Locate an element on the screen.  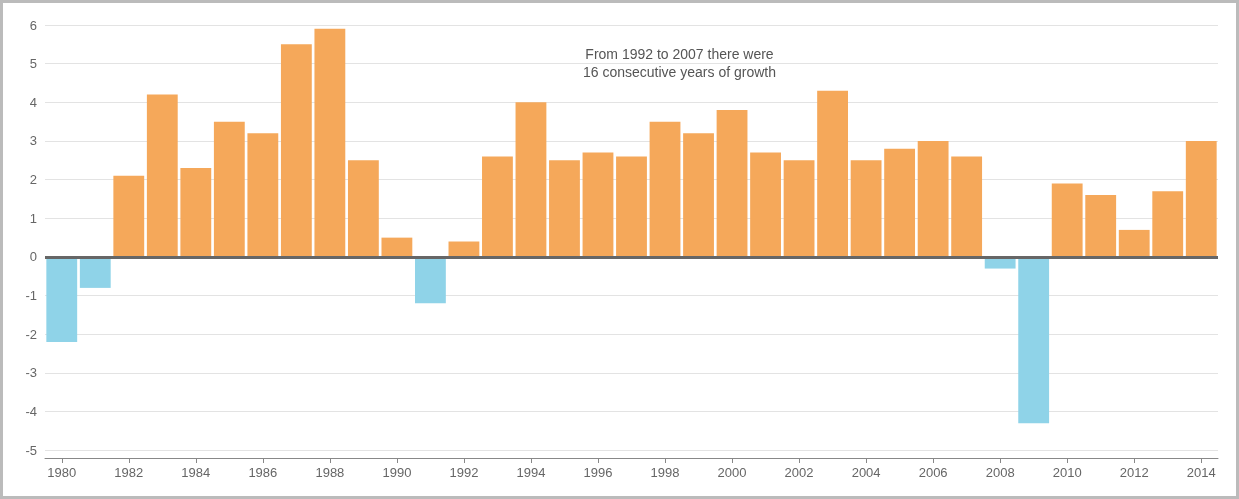
x-tick-label: 2012 is located at coordinates (1134, 472).